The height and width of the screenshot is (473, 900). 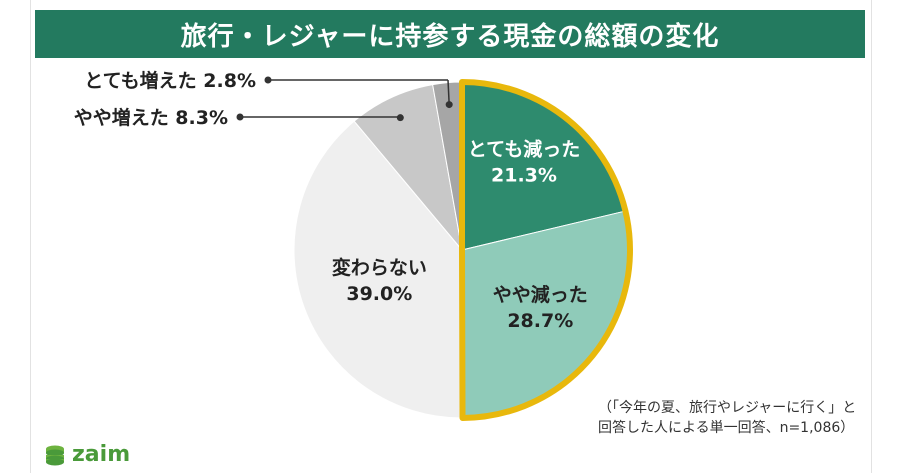 I want to click on chart-title-text: 旅行・レジャーに持参する現金の総額の変化, so click(x=450, y=36).